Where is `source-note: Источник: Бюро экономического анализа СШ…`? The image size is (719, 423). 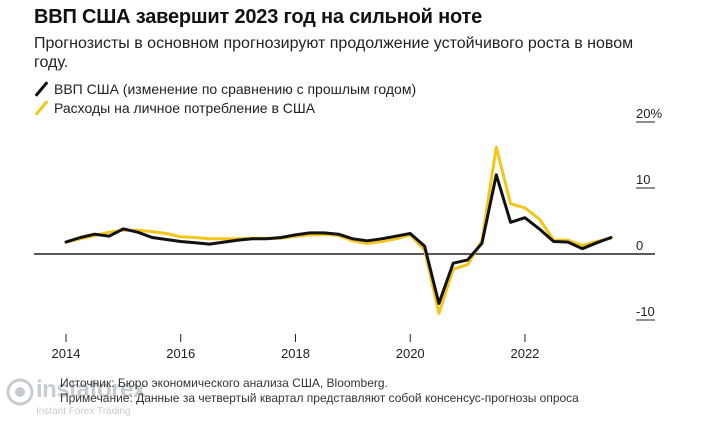
source-note: Источник: Бюро экономического анализа СШ… is located at coordinates (319, 391).